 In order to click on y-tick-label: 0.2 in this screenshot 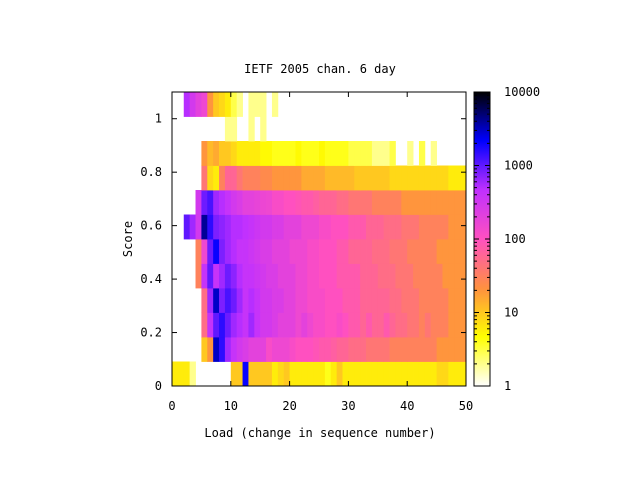, I will do `click(151, 333)`.